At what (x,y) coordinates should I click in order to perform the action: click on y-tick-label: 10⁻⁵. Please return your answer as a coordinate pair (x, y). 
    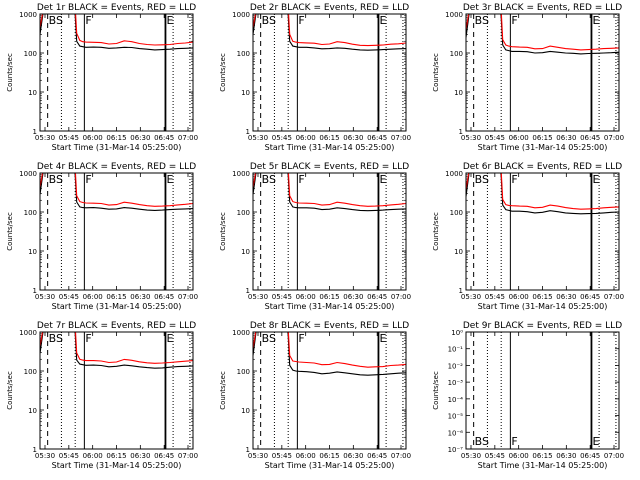
    Looking at the image, I should click on (456, 417).